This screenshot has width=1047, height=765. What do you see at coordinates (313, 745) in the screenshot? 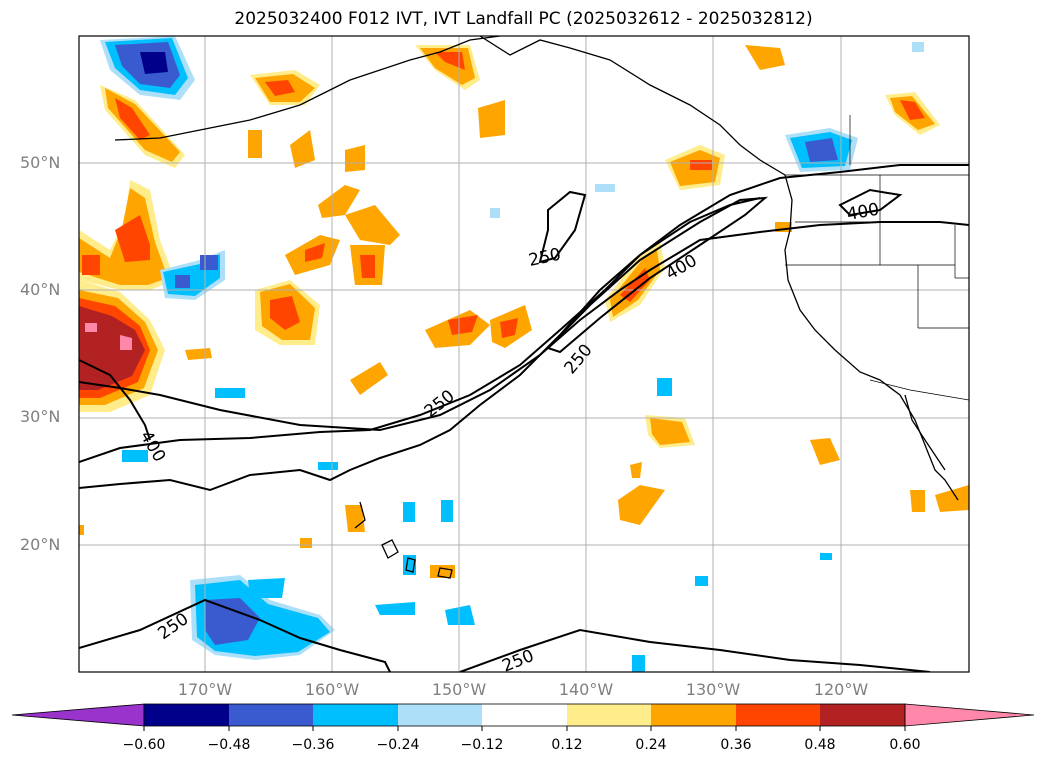
I see `colorbar-tick-label: −0.36` at bounding box center [313, 745].